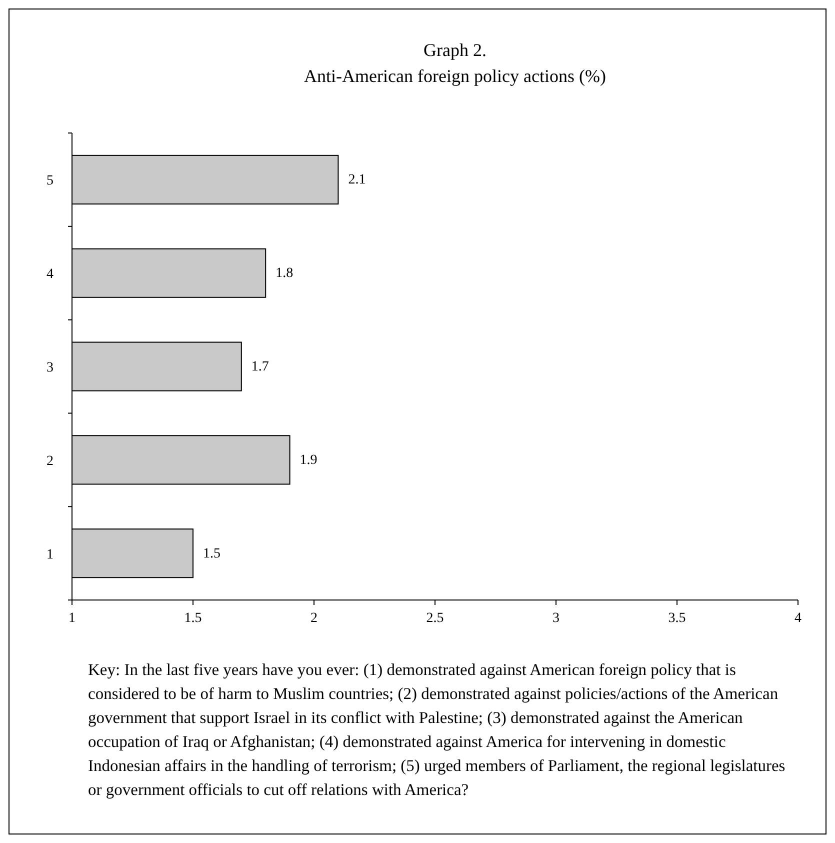  What do you see at coordinates (50, 274) in the screenshot?
I see `y-tick-label: 4` at bounding box center [50, 274].